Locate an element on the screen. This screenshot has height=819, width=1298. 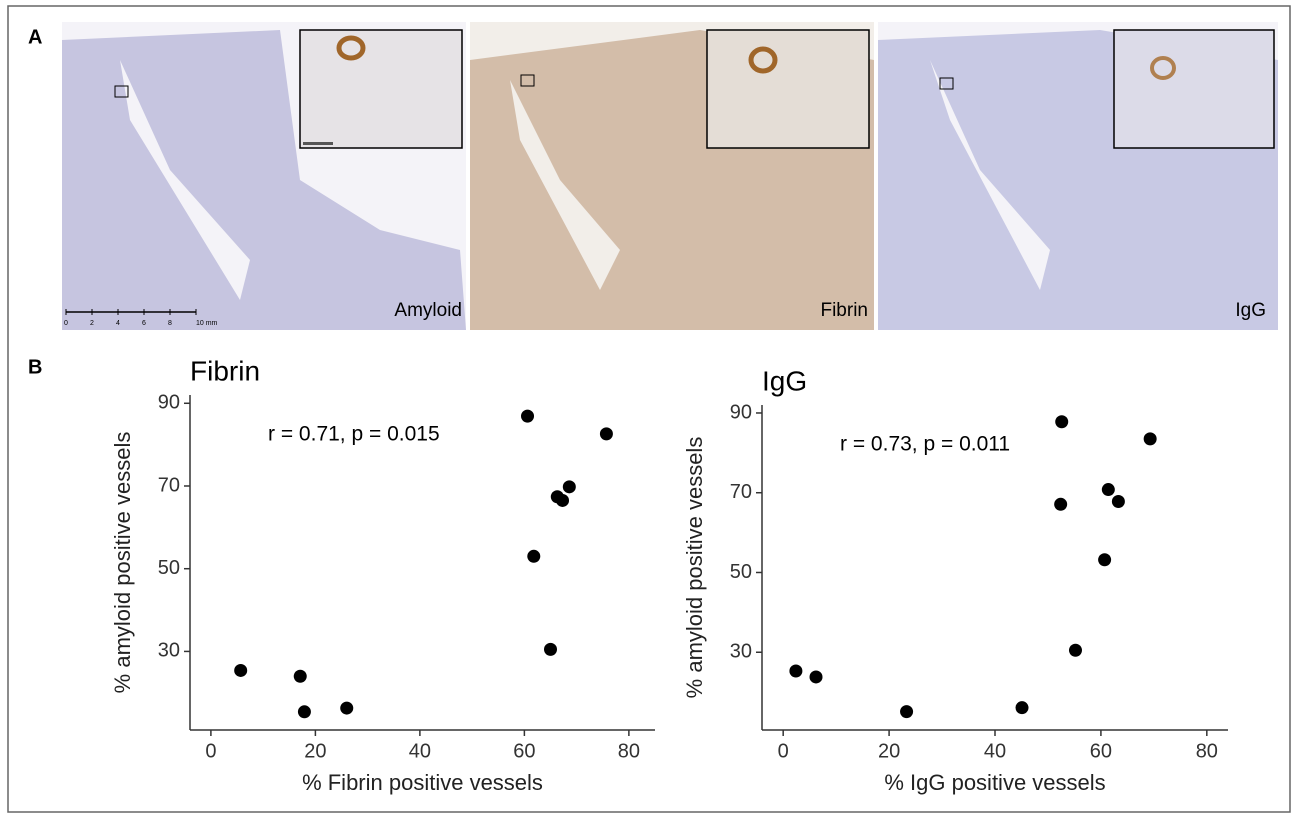
x-axis-title: % IgG positive vessels is located at coordinates (994, 782).